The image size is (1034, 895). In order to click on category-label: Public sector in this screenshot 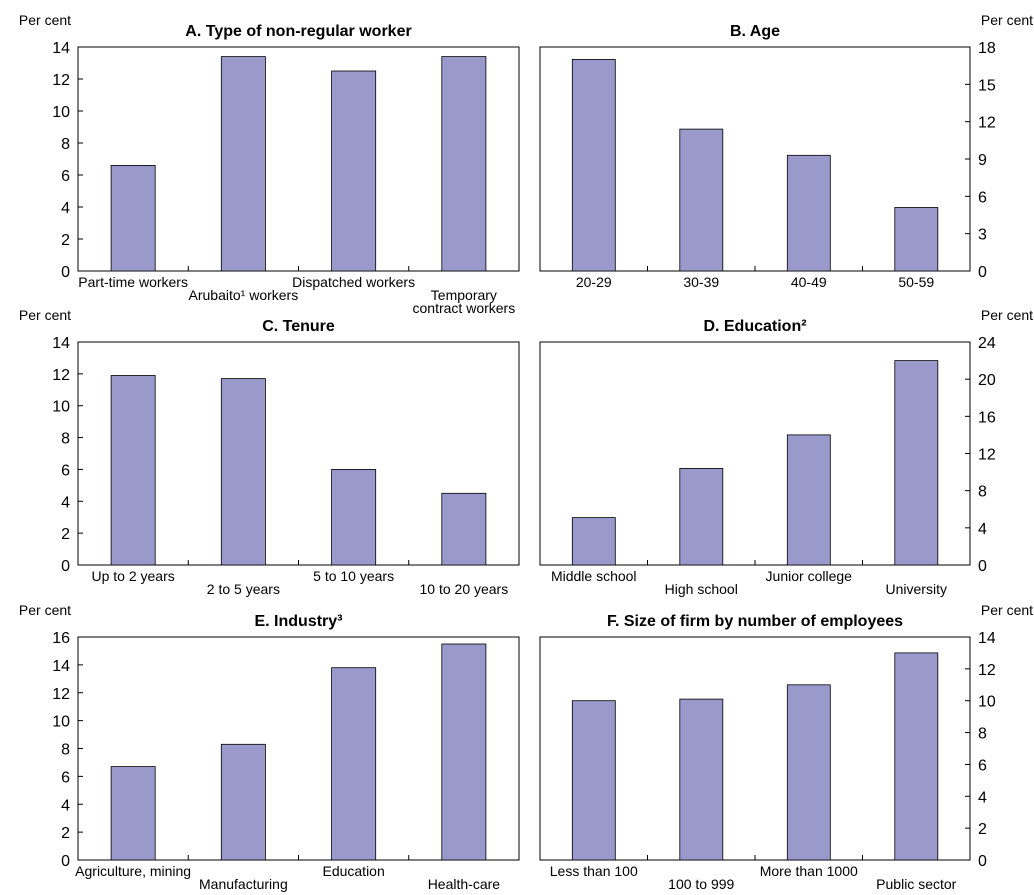, I will do `click(916, 884)`.